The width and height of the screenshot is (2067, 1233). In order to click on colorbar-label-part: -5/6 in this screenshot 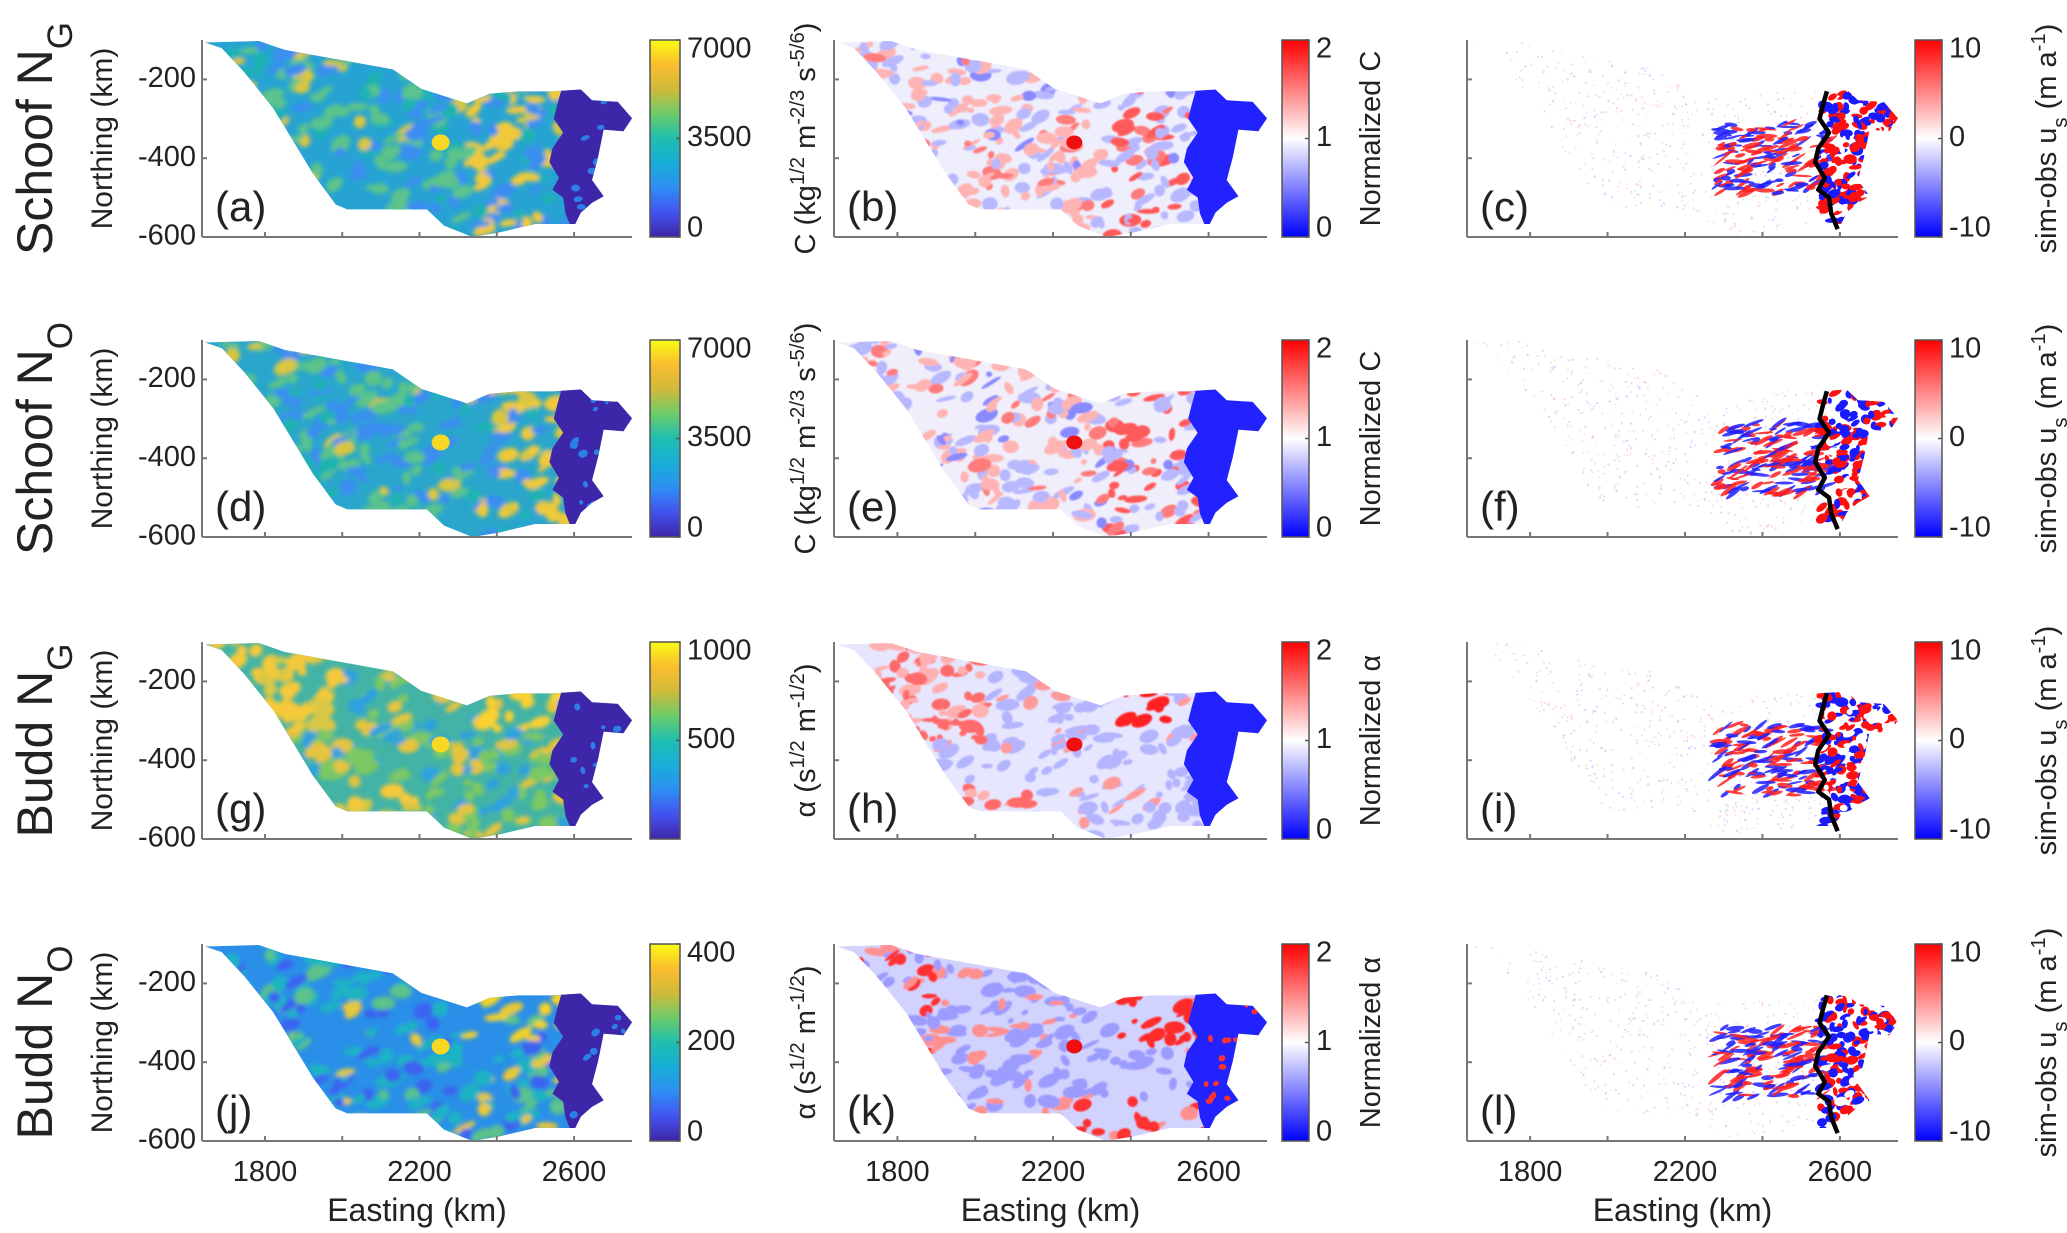, I will do `click(798, 349)`.